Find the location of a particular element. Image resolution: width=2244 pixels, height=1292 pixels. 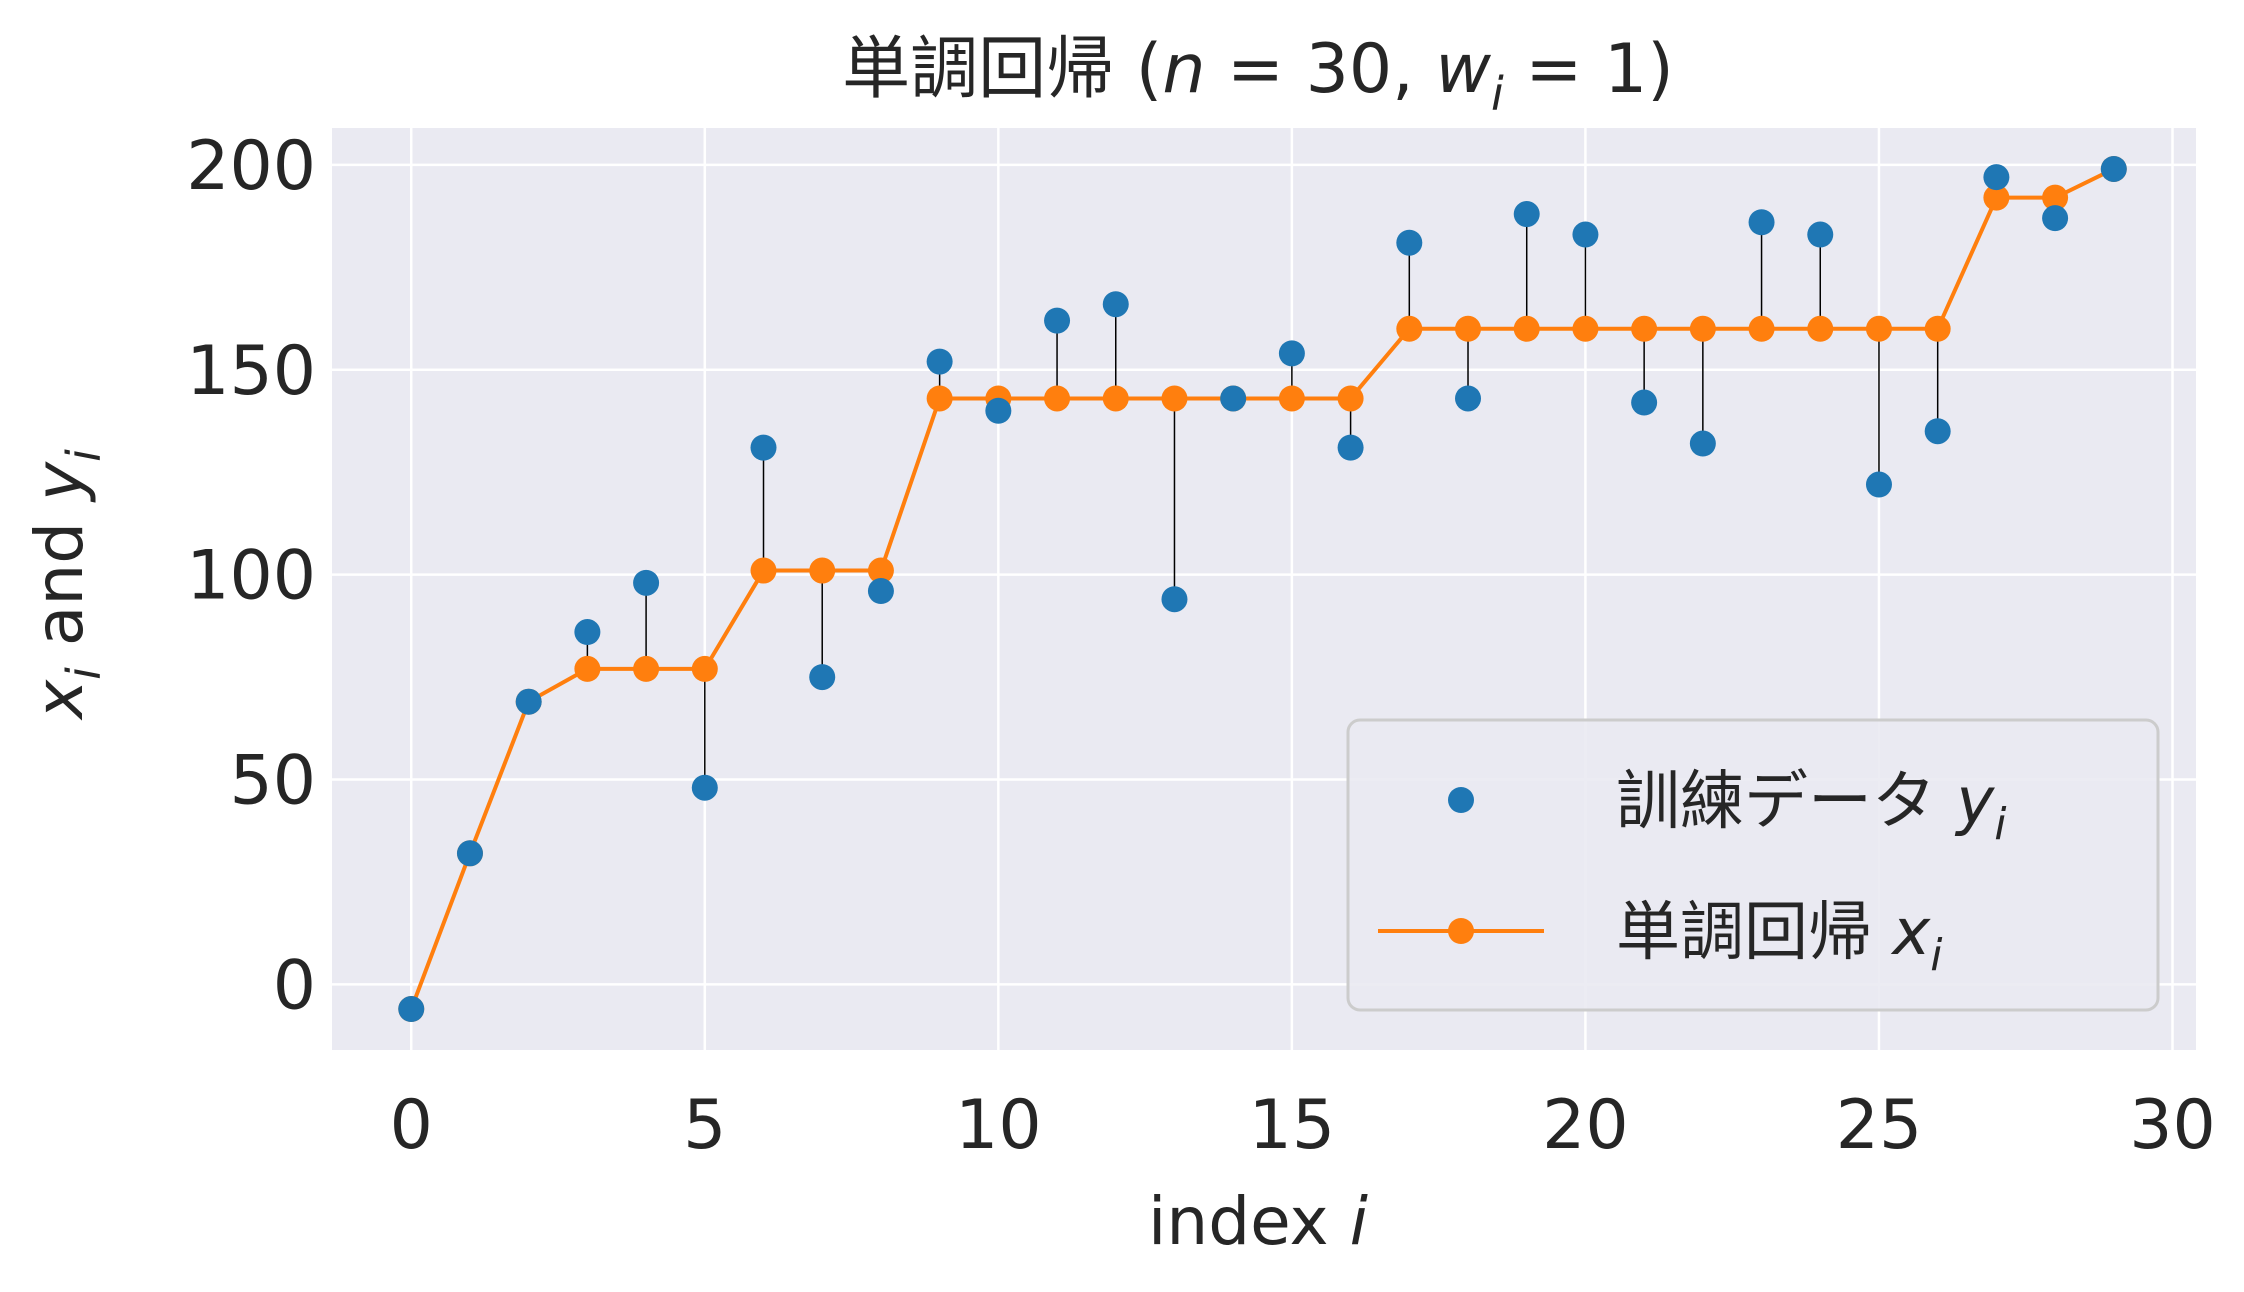

y-tick-label: 0 is located at coordinates (294, 985).